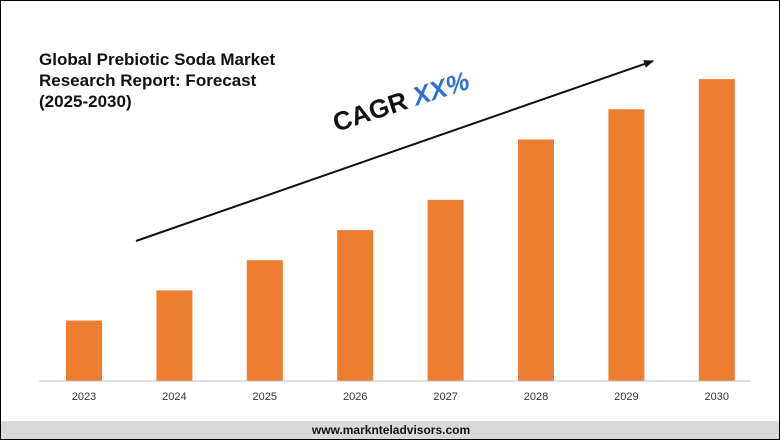 This screenshot has height=440, width=780. I want to click on x-tick-label: 2029, so click(626, 397).